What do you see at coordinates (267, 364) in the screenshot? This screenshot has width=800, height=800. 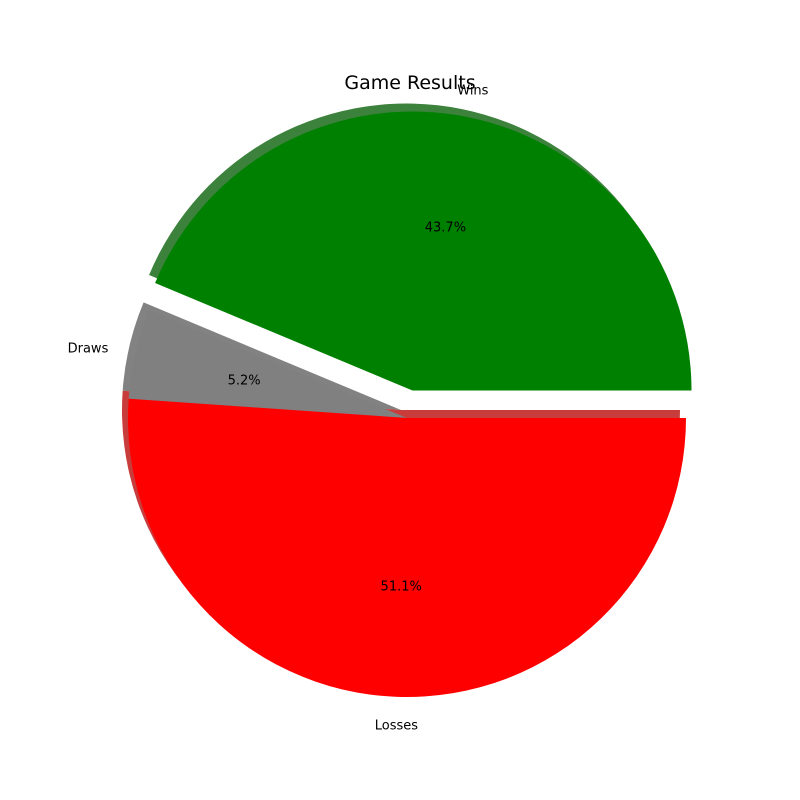 I see `pie-slice-draws` at bounding box center [267, 364].